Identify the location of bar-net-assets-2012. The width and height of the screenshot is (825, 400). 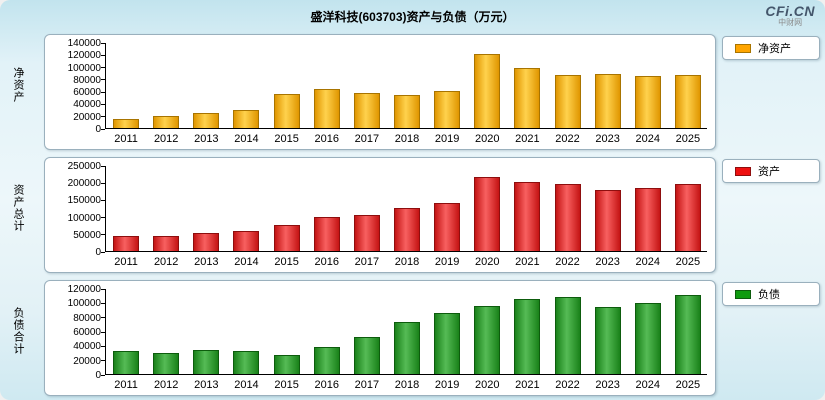
(166, 122).